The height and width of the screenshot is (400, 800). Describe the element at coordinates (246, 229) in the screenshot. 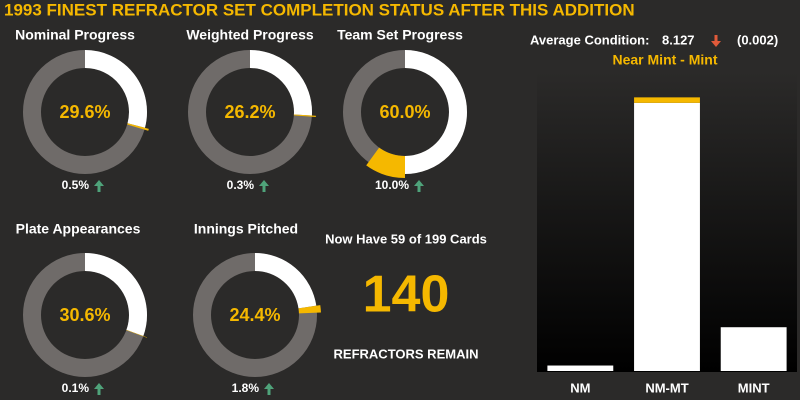

I see `donut-title: Innings Pitched` at that location.